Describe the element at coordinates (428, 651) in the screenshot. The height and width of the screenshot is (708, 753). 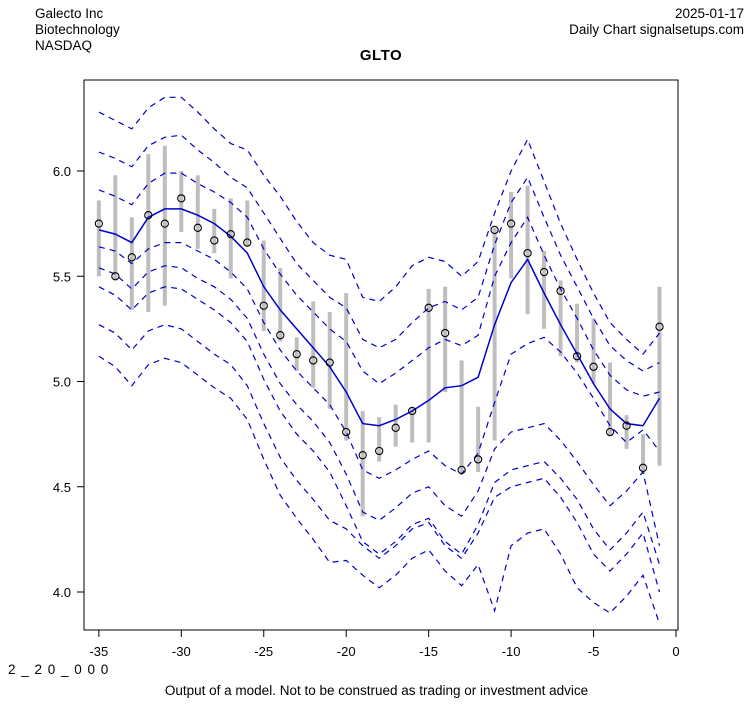
I see `x-axis-tick-label: -15` at that location.